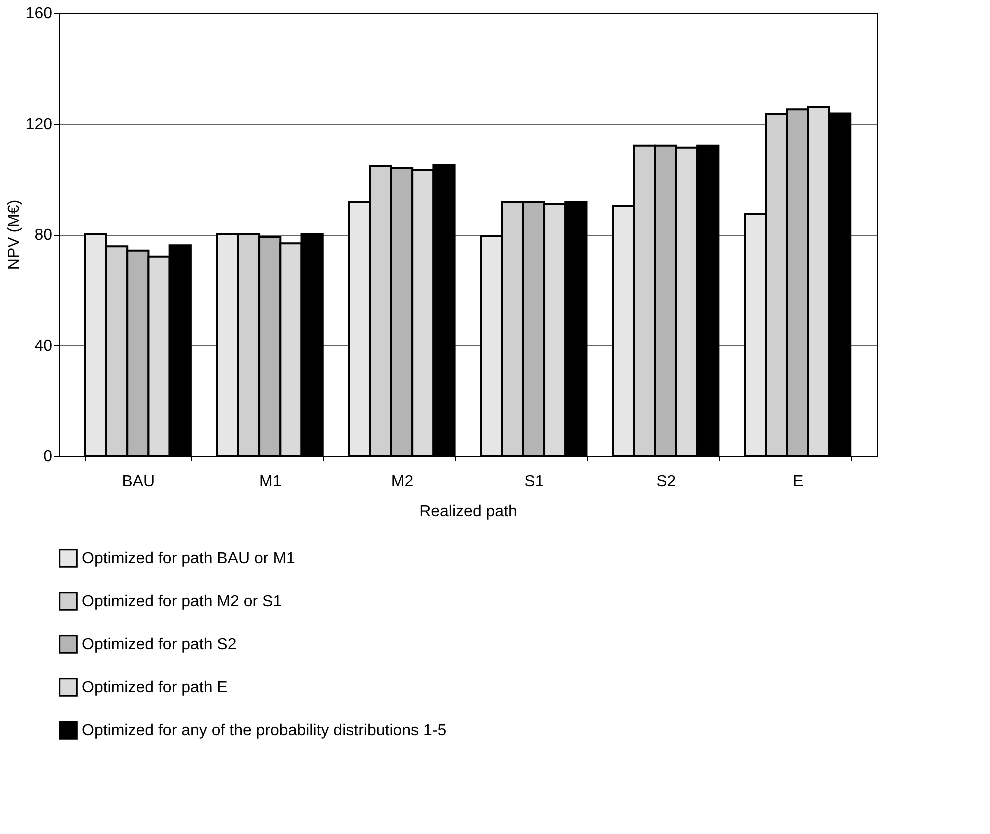 Image resolution: width=990 pixels, height=834 pixels. What do you see at coordinates (39, 14) in the screenshot?
I see `y-tick-label: 160` at bounding box center [39, 14].